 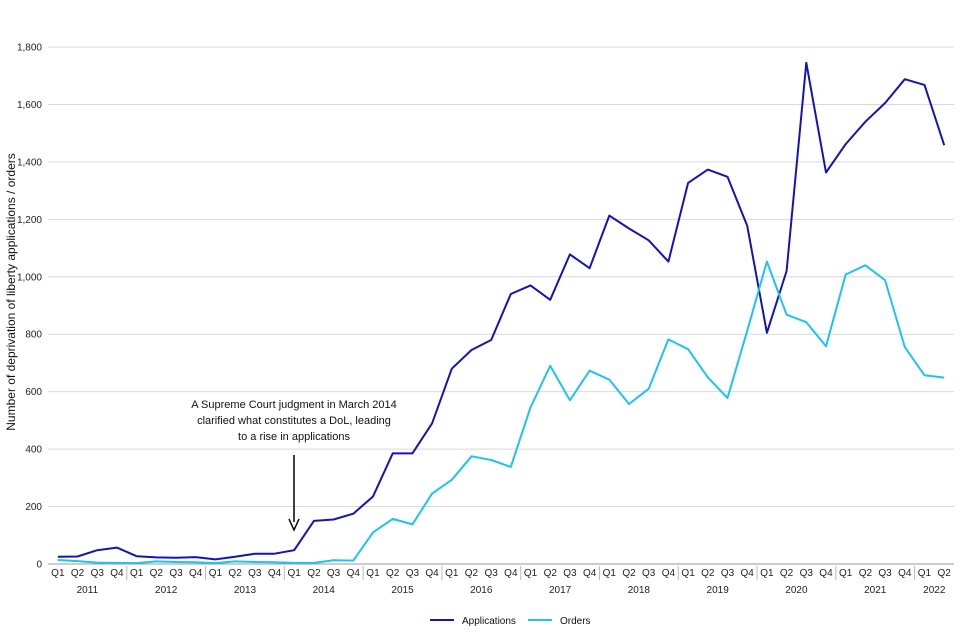 I want to click on legend-label: Orders, so click(x=575, y=621).